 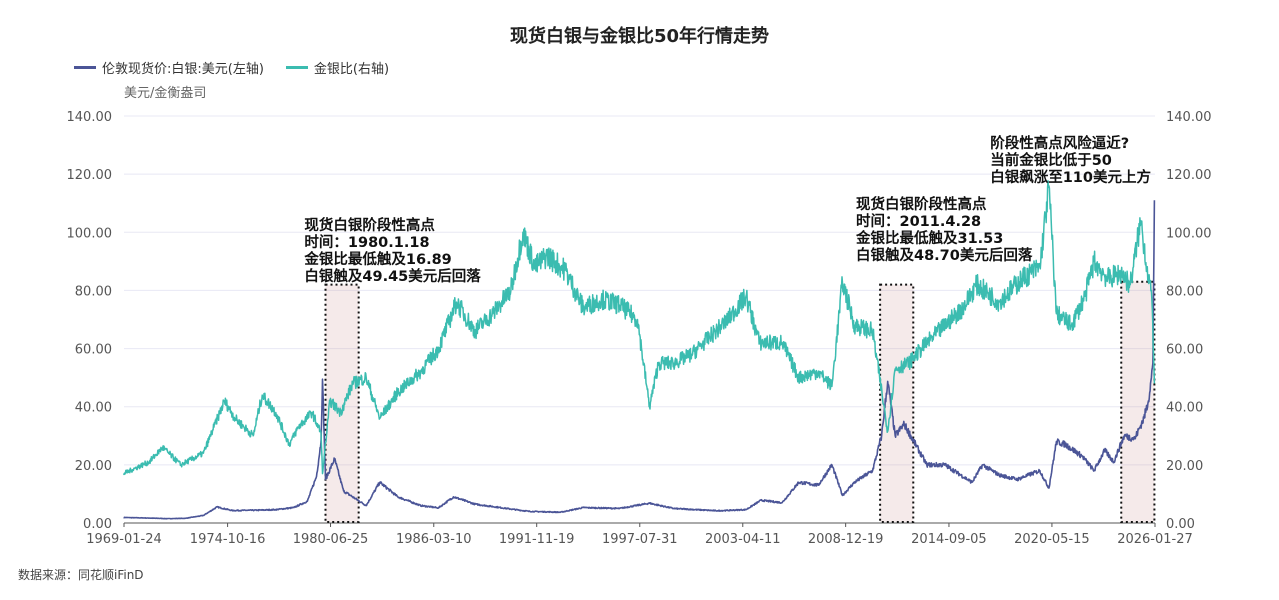 What do you see at coordinates (90, 233) in the screenshot?
I see `y-left-tick-label: 100.00` at bounding box center [90, 233].